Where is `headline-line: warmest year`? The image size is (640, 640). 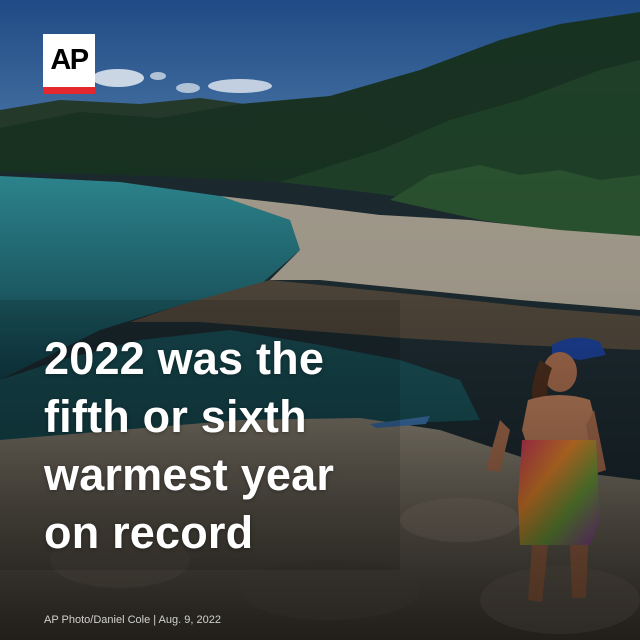
headline-line: warmest year is located at coordinates (189, 474).